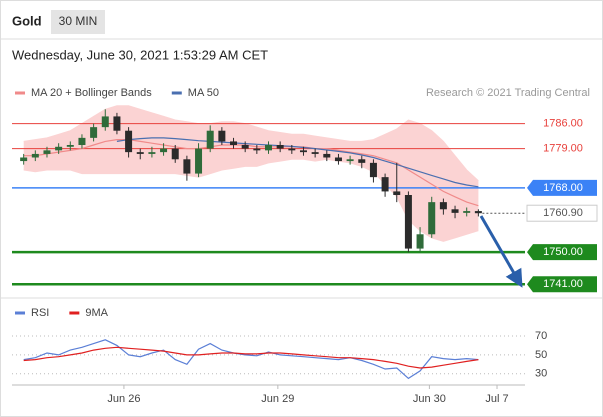 The width and height of the screenshot is (603, 417). I want to click on legend-label: MA 20 + Bollinger Bands, so click(91, 93).